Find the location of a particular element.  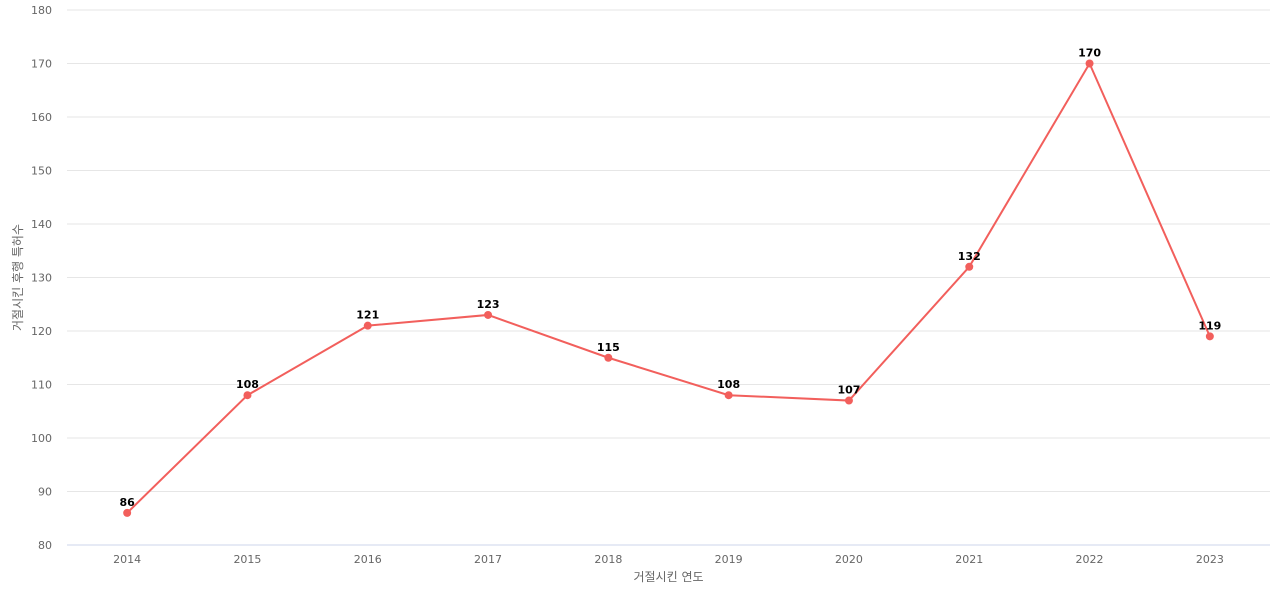

data-label-2016: 121 is located at coordinates (367, 315).